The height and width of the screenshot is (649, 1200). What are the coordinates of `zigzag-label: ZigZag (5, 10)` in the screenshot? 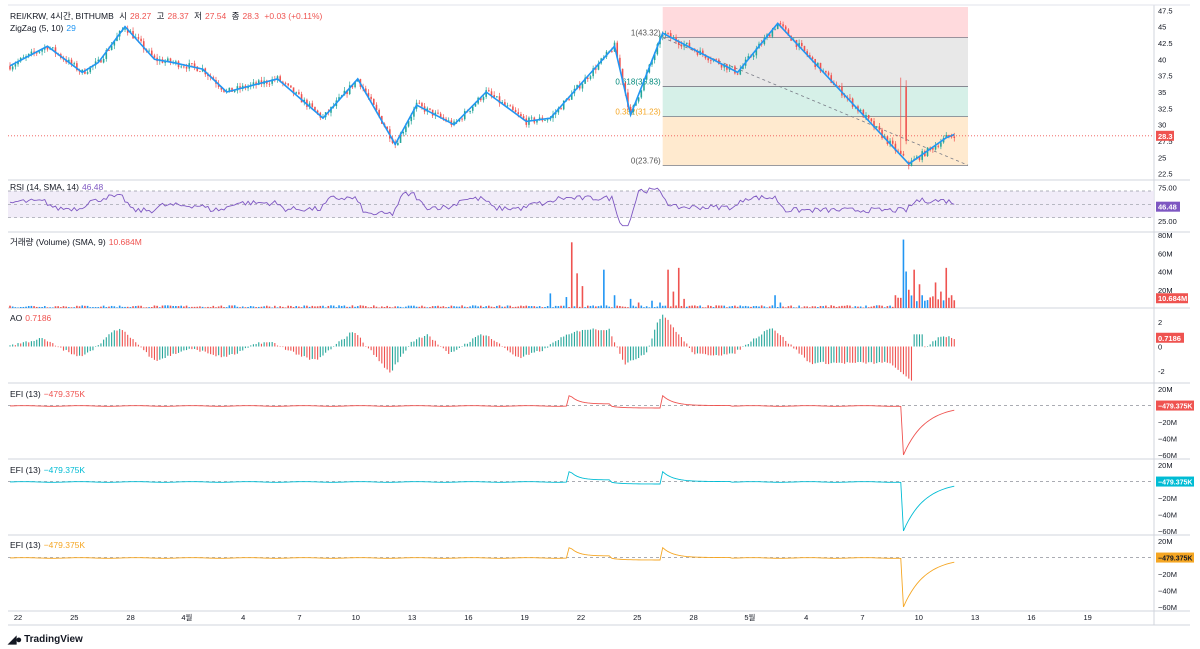 It's located at (37, 28).